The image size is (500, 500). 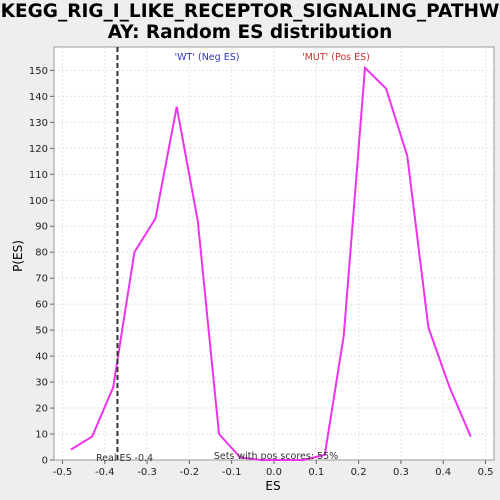 What do you see at coordinates (38, 71) in the screenshot?
I see `y-tick-label: 150` at bounding box center [38, 71].